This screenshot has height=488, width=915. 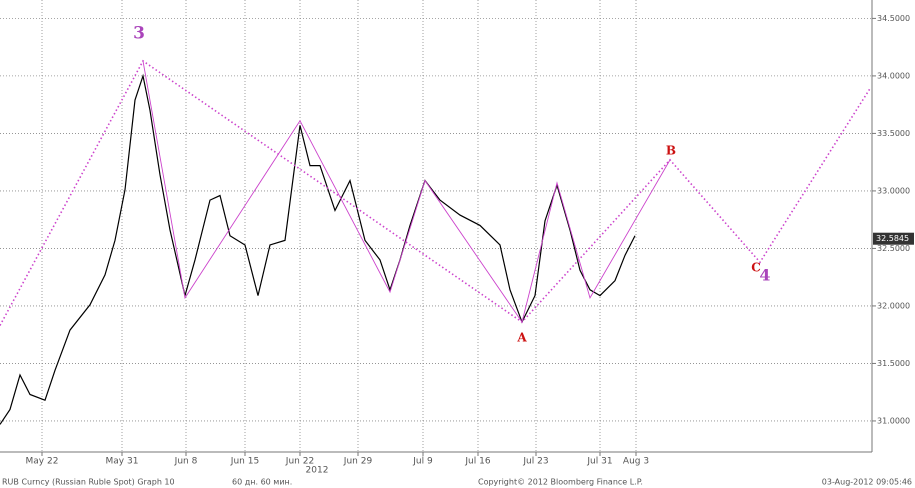 What do you see at coordinates (477, 462) in the screenshot?
I see `x-tick-label: Jul 16` at bounding box center [477, 462].